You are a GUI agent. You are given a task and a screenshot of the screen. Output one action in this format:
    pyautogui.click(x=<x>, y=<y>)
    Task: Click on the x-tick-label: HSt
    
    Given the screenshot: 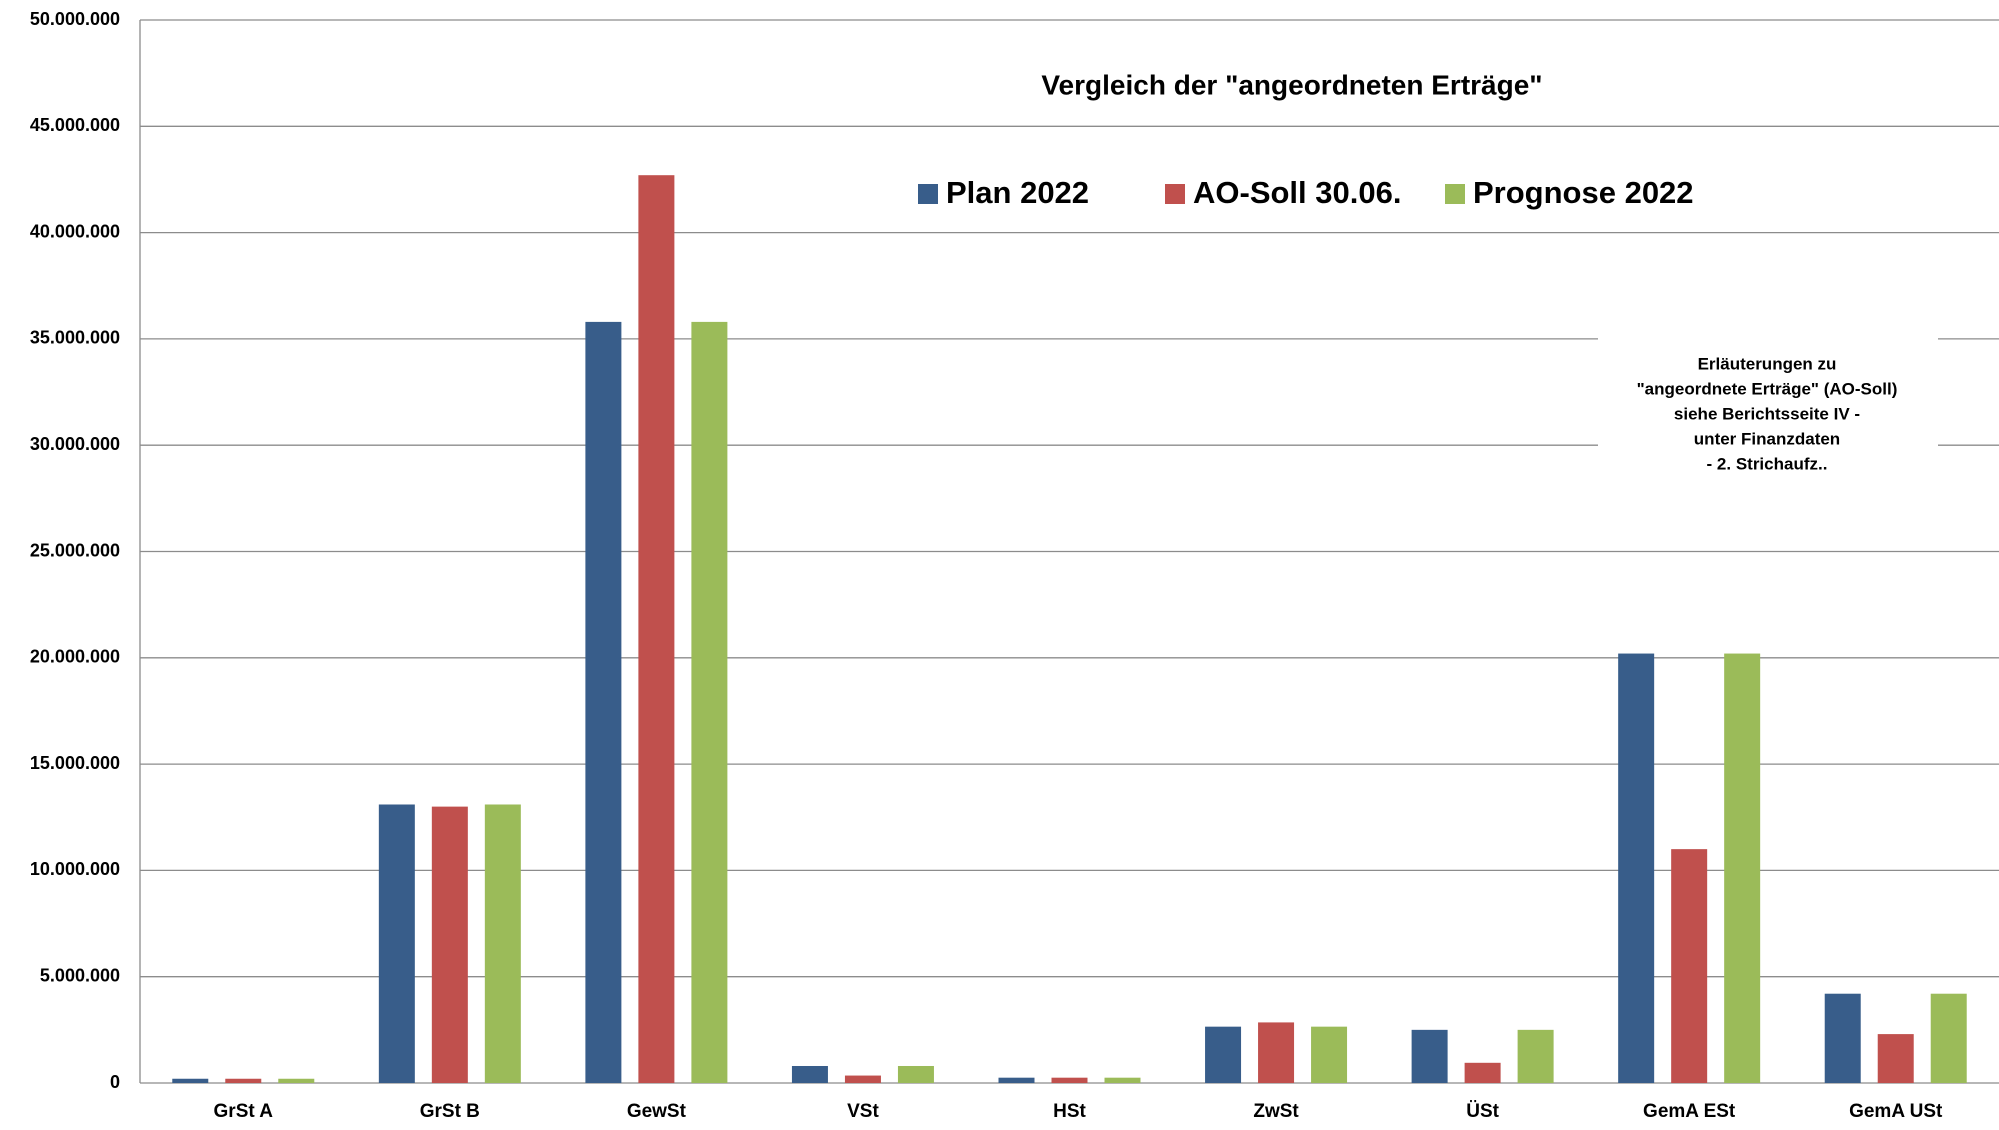 What is the action you would take?
    pyautogui.click(x=1069, y=1111)
    